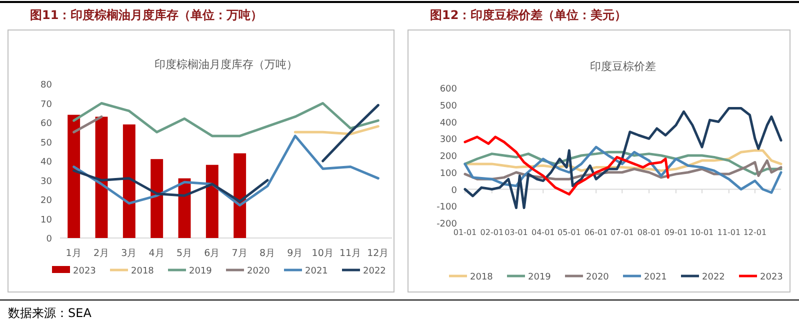  Describe the element at coordinates (46, 201) in the screenshot. I see `y-tick-label: 20` at that location.